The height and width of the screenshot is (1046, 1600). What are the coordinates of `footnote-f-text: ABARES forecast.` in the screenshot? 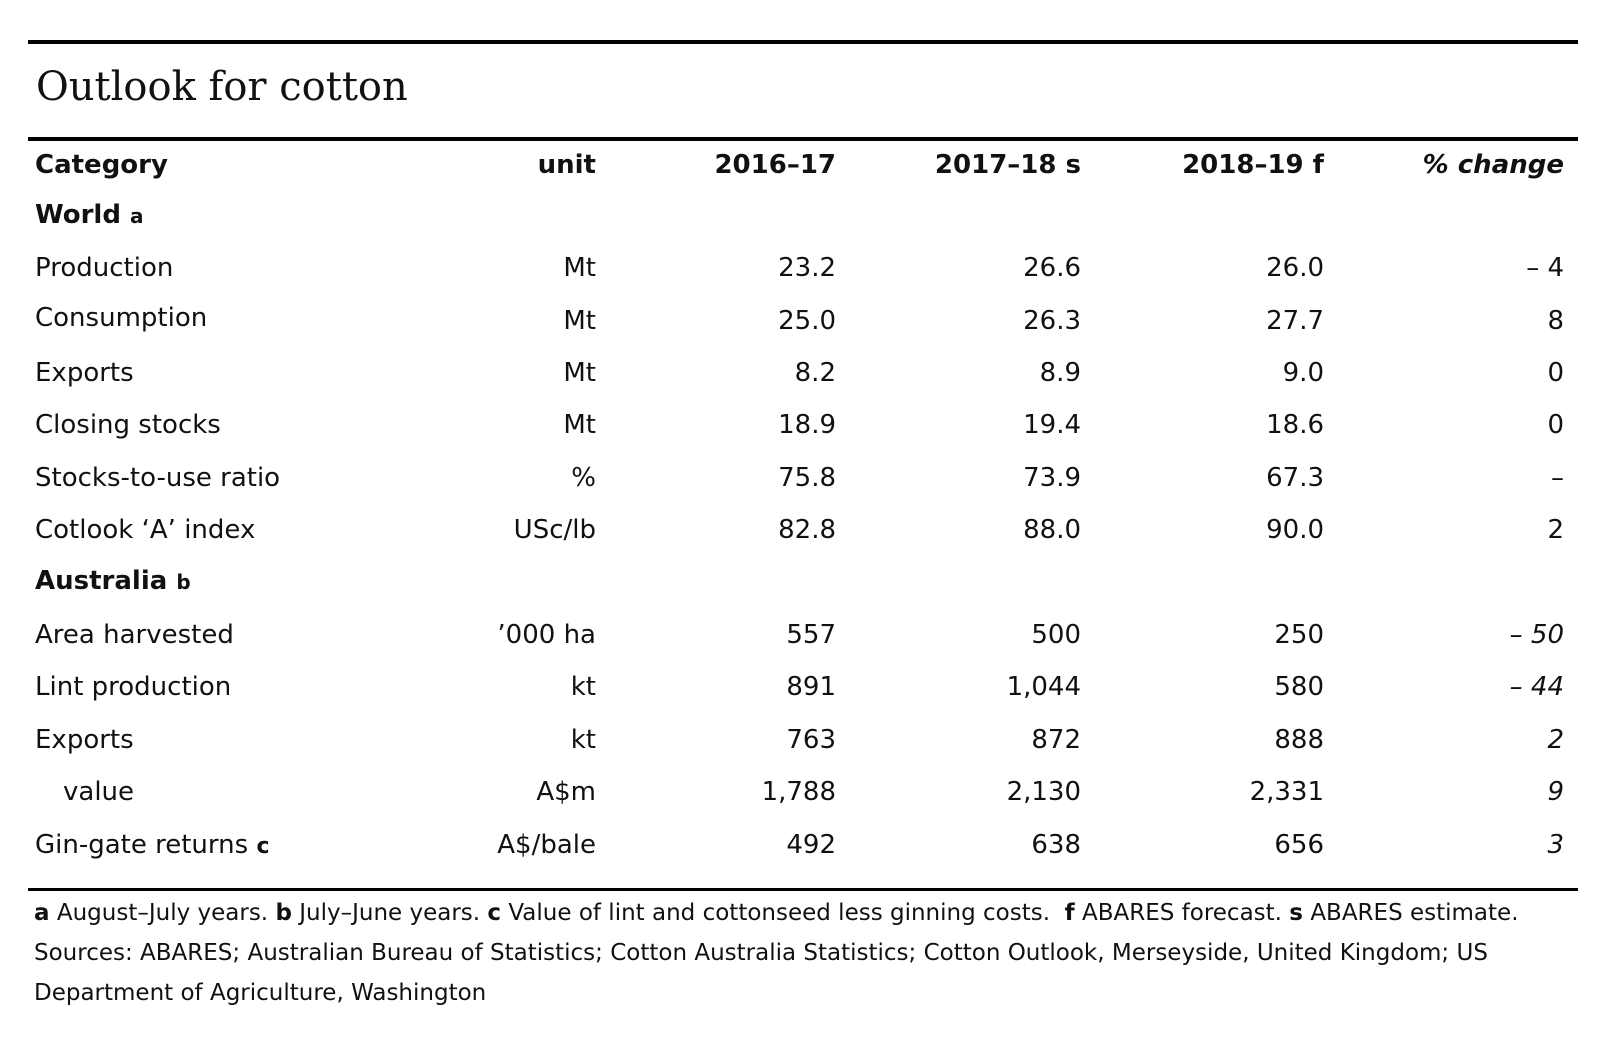 It's located at (1181, 913).